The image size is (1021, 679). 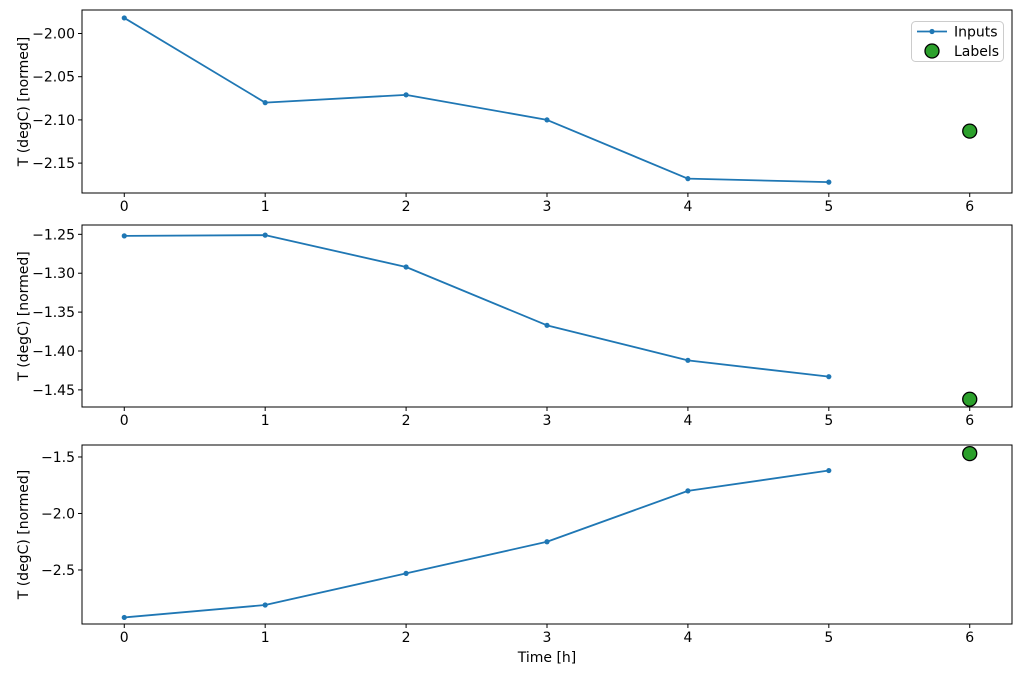 I want to click on y-tick-label: −1.5, so click(x=58, y=458).